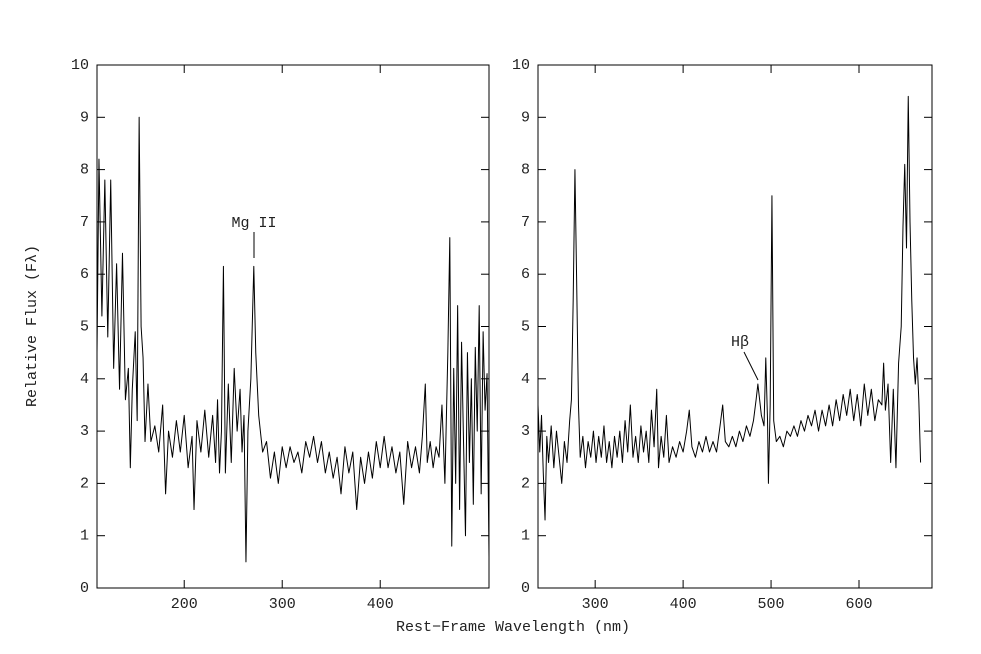 This screenshot has width=981, height=654. What do you see at coordinates (513, 627) in the screenshot?
I see `x-axis-label: Rest−Frame Wavelength (nm)` at bounding box center [513, 627].